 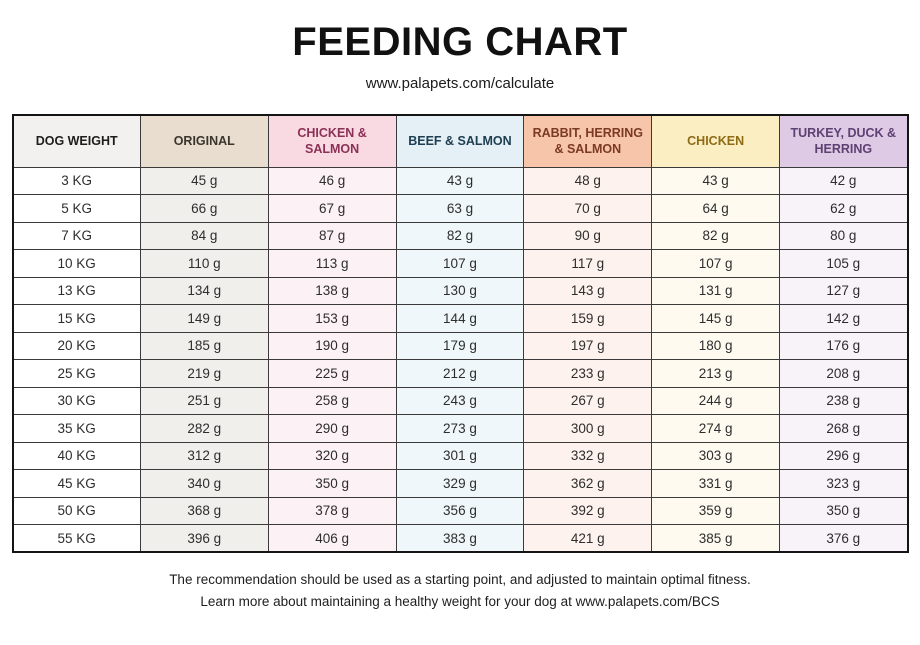 I want to click on value-cell: 179 g, so click(x=460, y=345).